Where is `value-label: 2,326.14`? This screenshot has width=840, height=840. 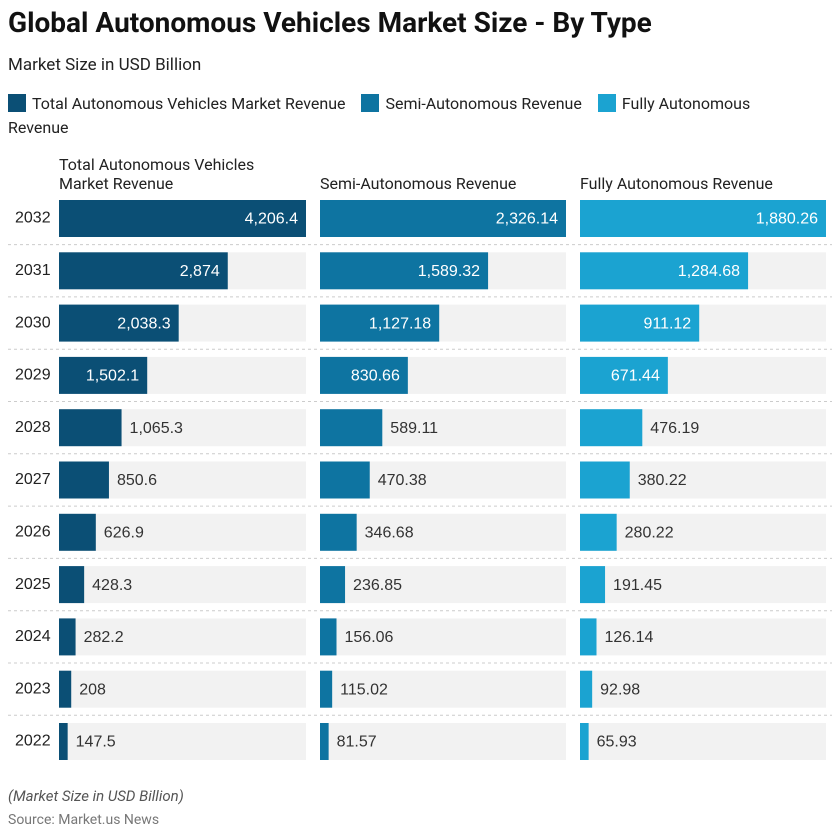 value-label: 2,326.14 is located at coordinates (527, 219).